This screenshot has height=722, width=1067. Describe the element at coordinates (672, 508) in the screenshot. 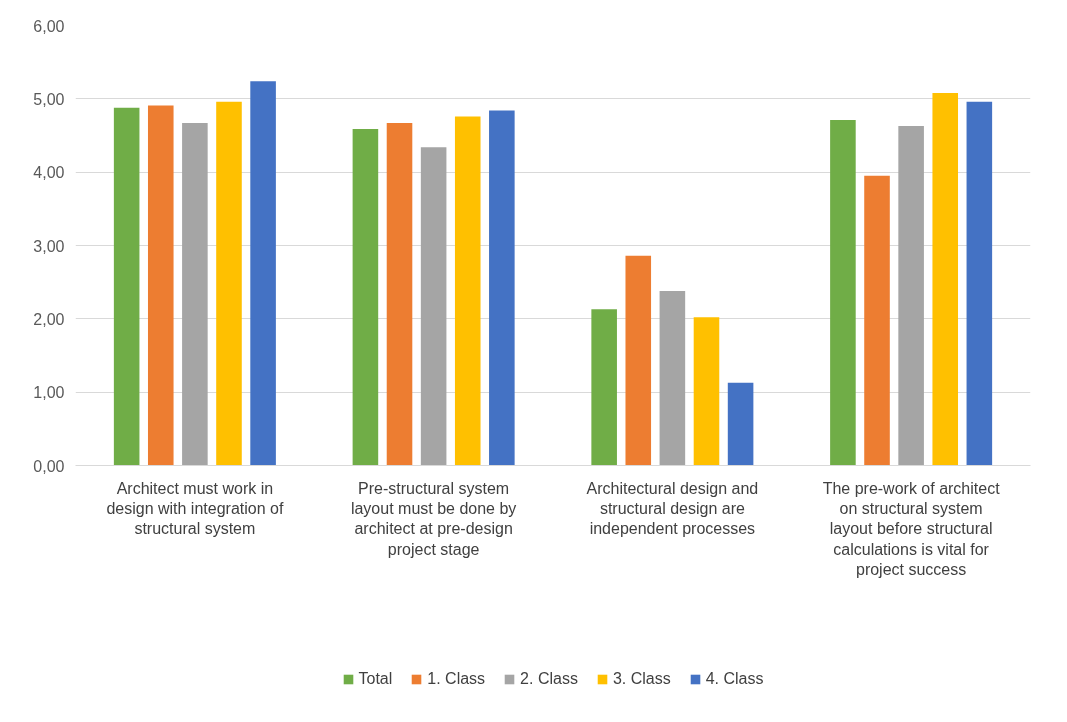

I see `x-tick-label: Architectural design and structural design are independent processes` at that location.